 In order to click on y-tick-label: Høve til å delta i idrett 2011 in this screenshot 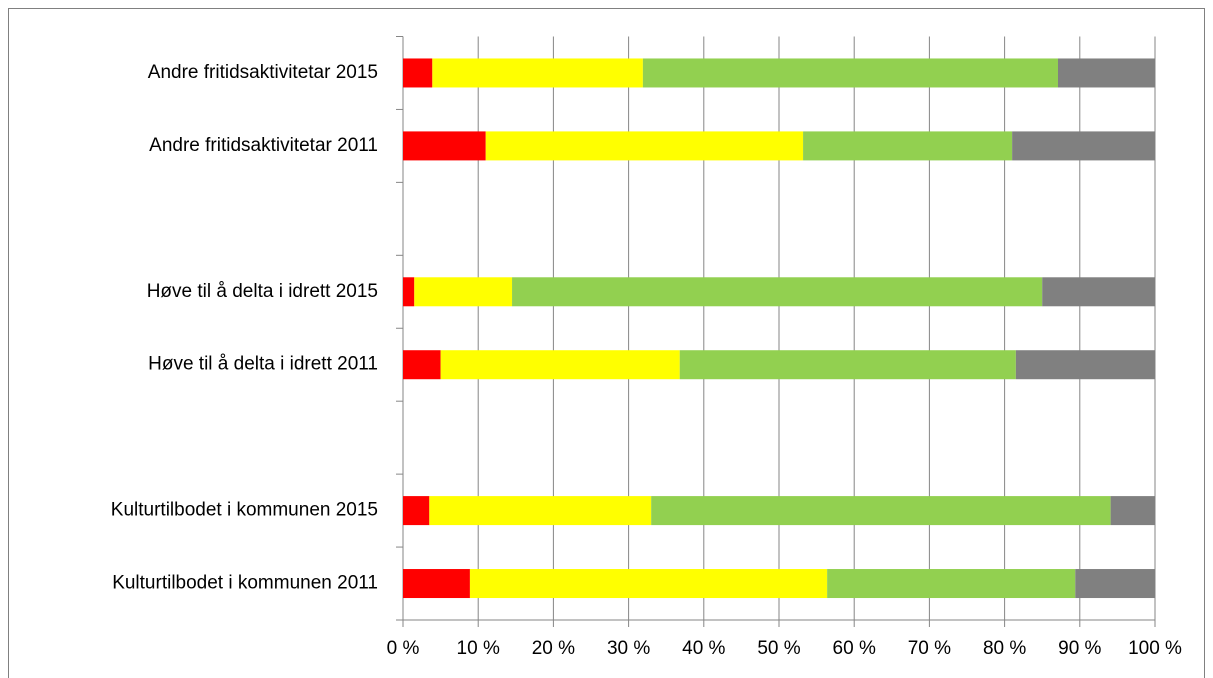, I will do `click(263, 364)`.